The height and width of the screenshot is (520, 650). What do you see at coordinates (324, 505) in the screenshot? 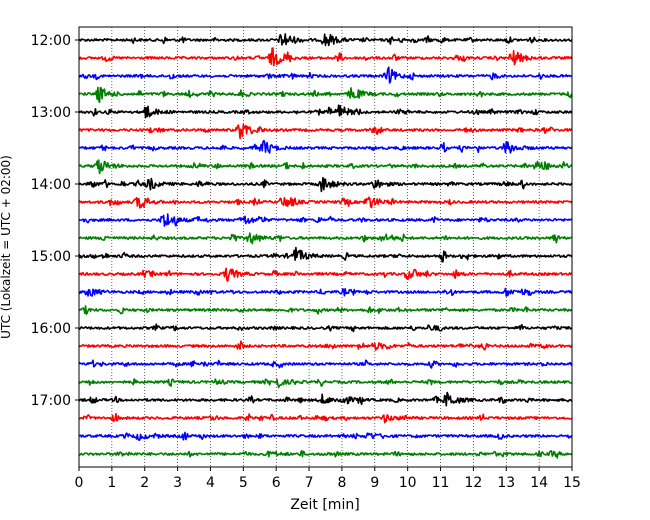
I see `x-axis-label: Zeit [min]` at bounding box center [324, 505].